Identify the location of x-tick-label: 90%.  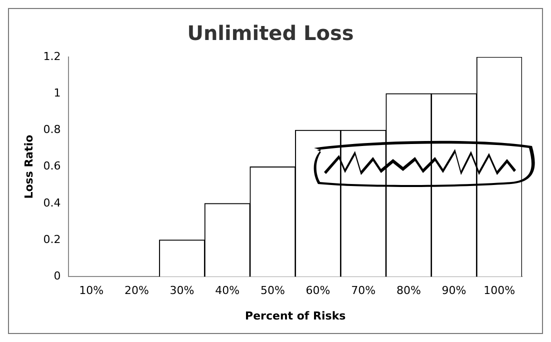
(454, 291).